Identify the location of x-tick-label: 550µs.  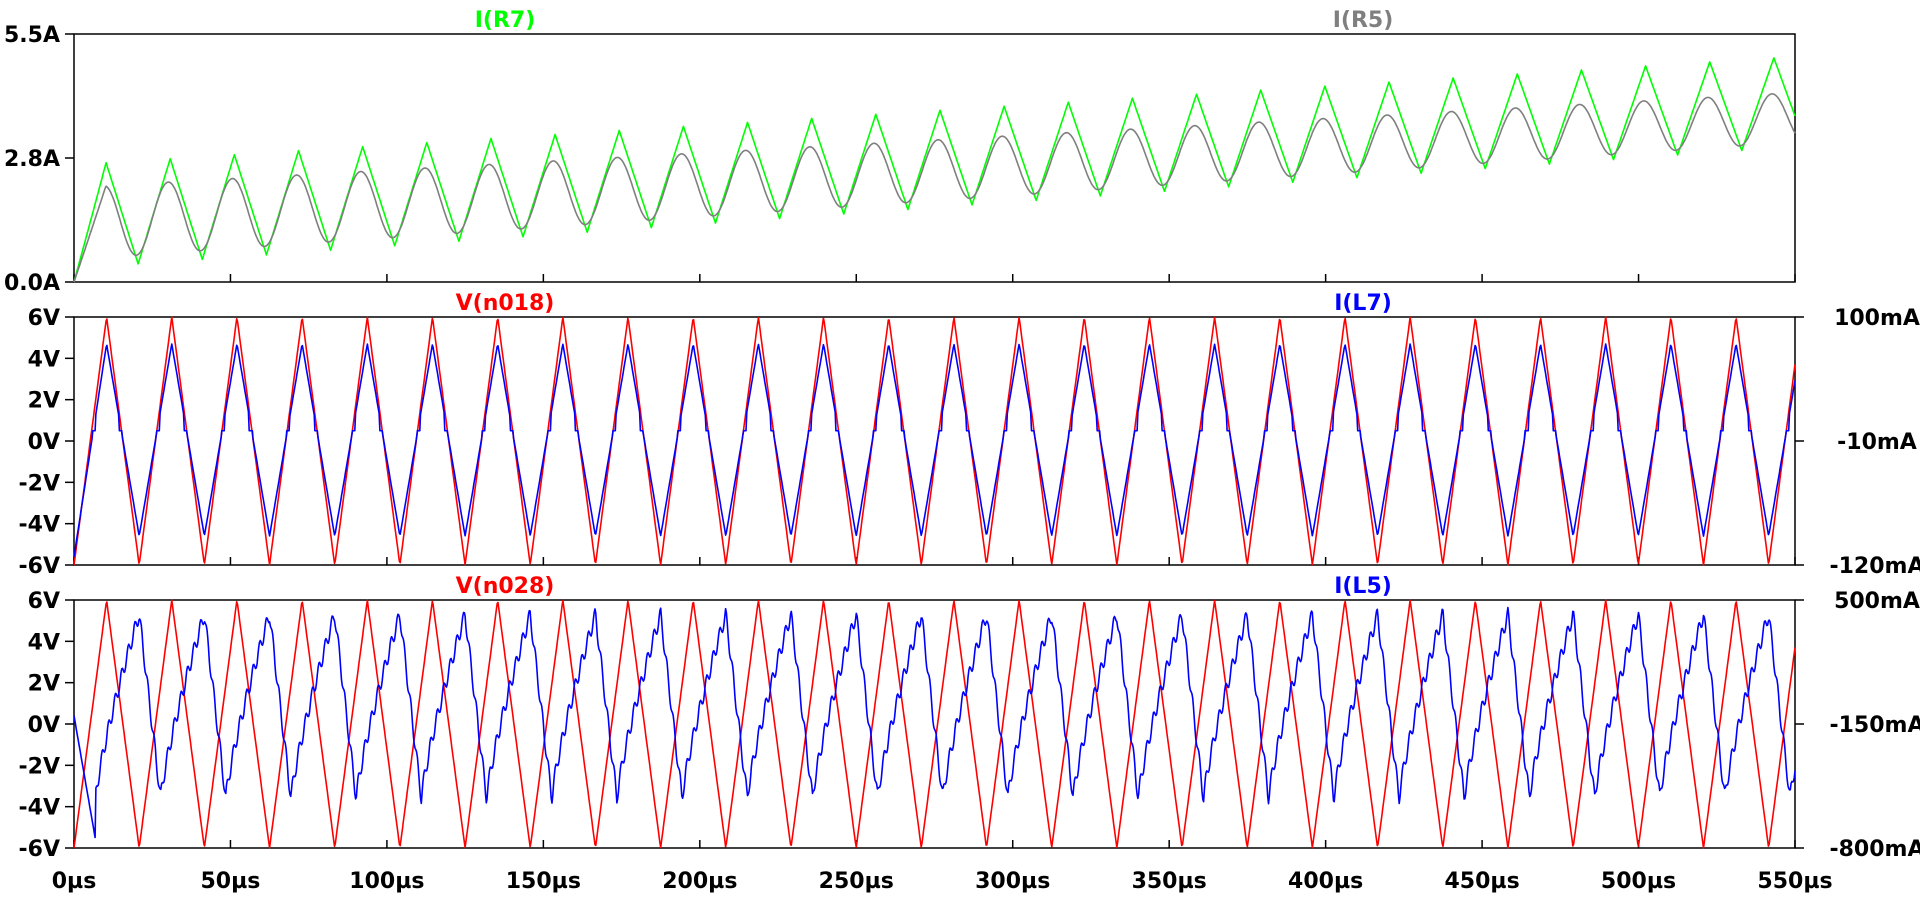
(1794, 881).